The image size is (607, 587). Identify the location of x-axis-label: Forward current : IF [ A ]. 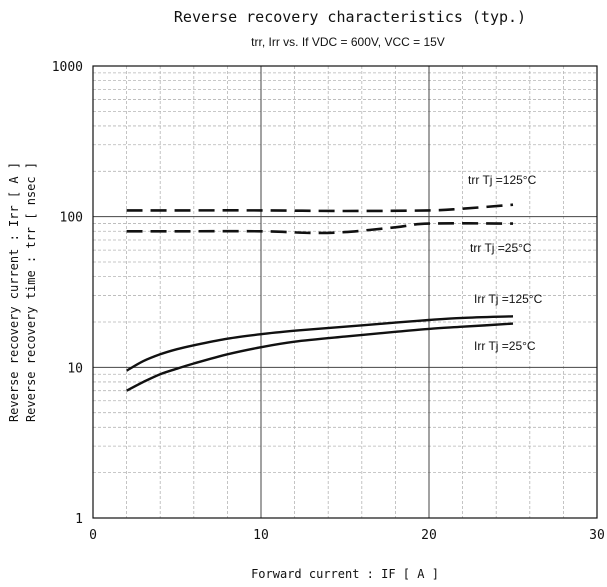
(345, 574).